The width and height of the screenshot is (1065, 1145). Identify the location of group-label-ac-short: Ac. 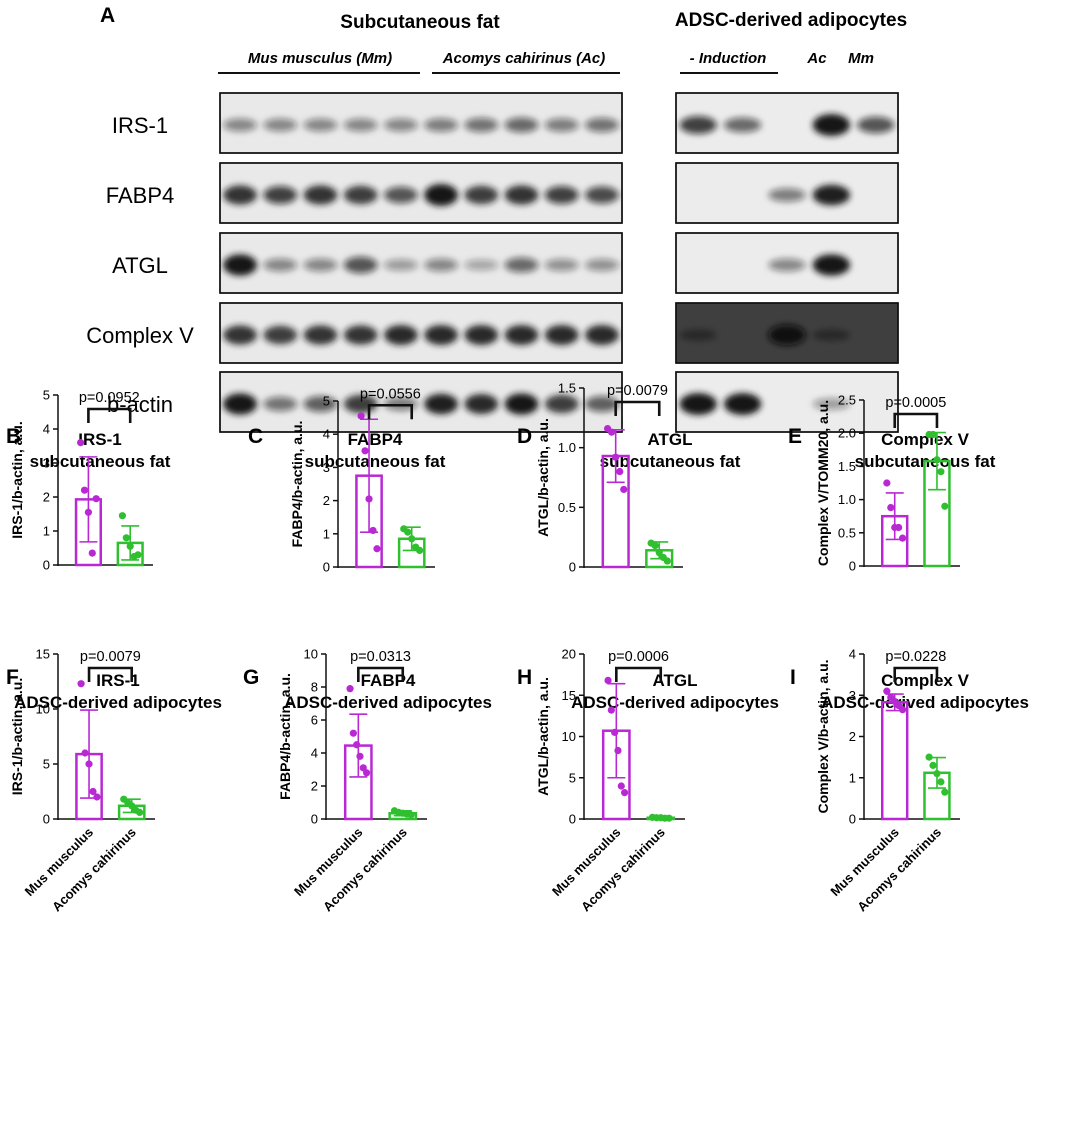
(816, 58).